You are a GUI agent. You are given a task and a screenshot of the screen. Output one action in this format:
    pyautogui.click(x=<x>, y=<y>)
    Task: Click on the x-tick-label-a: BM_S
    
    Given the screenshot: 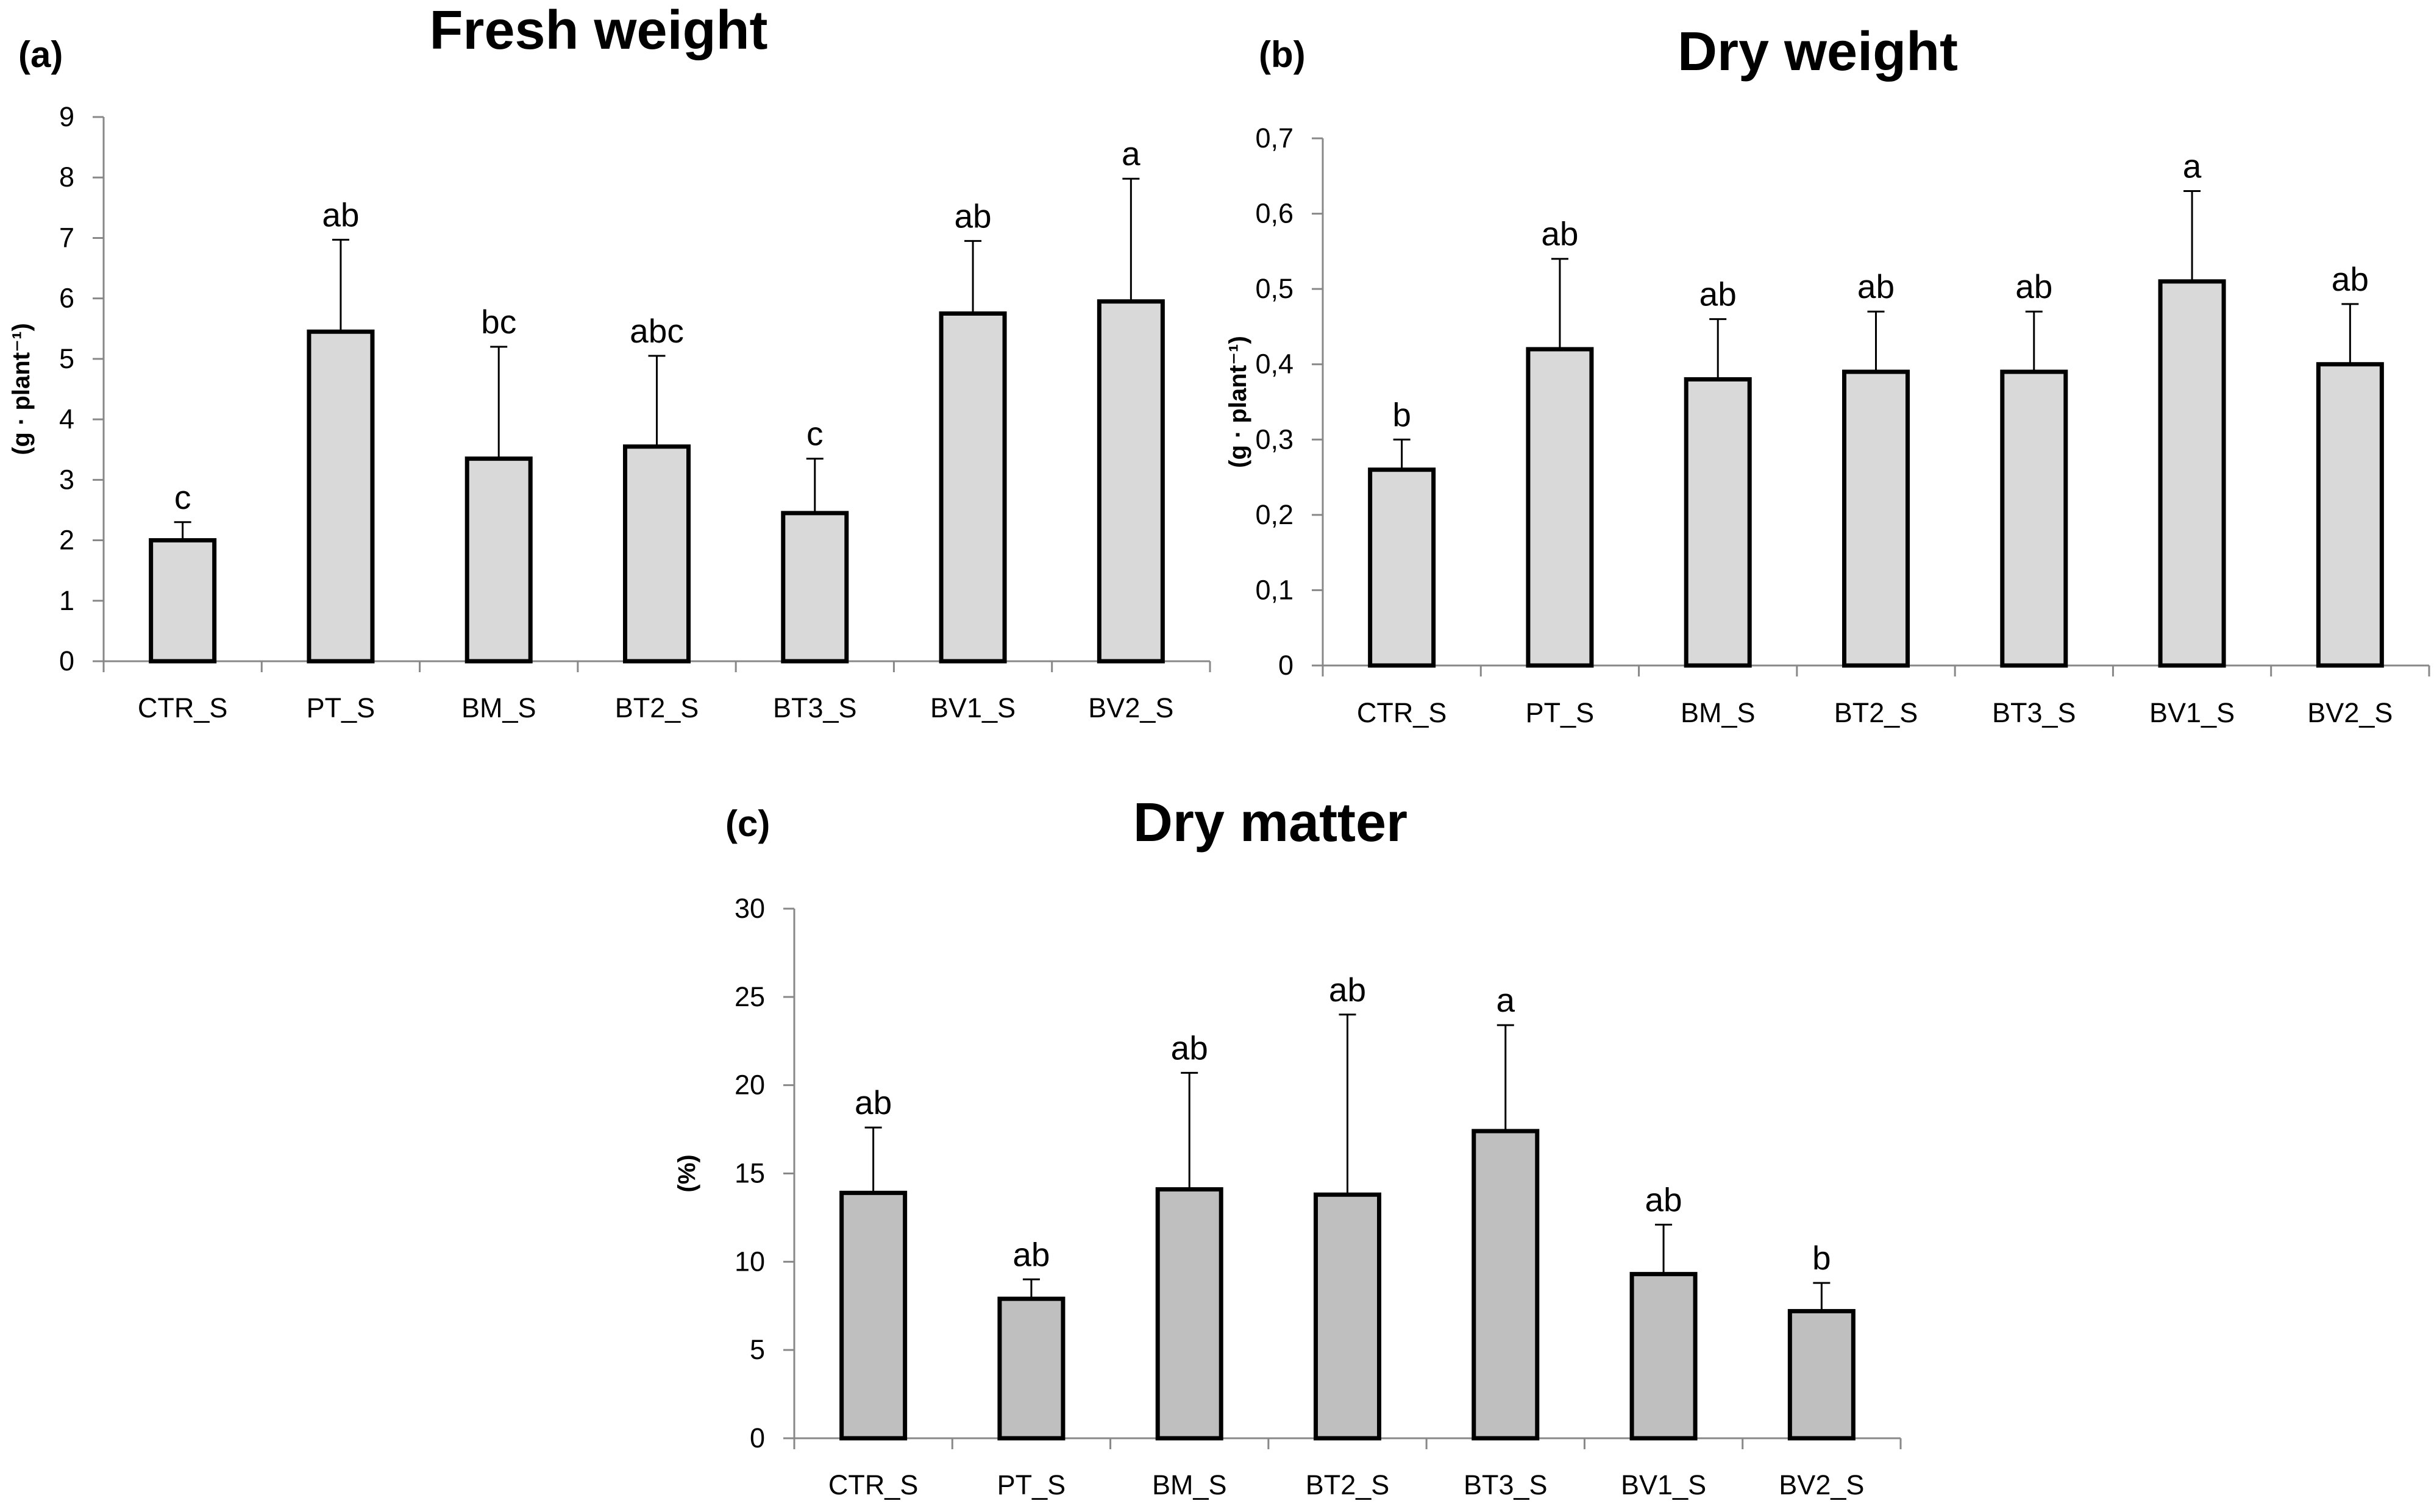 What is the action you would take?
    pyautogui.click(x=499, y=708)
    